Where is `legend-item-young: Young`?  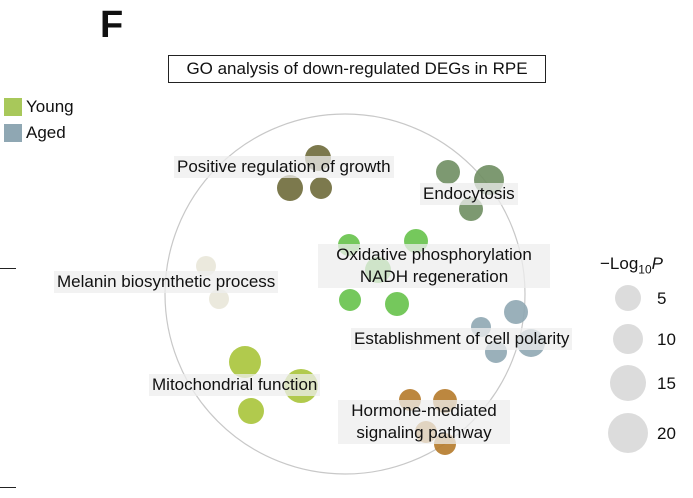 legend-item-young: Young is located at coordinates (39, 107).